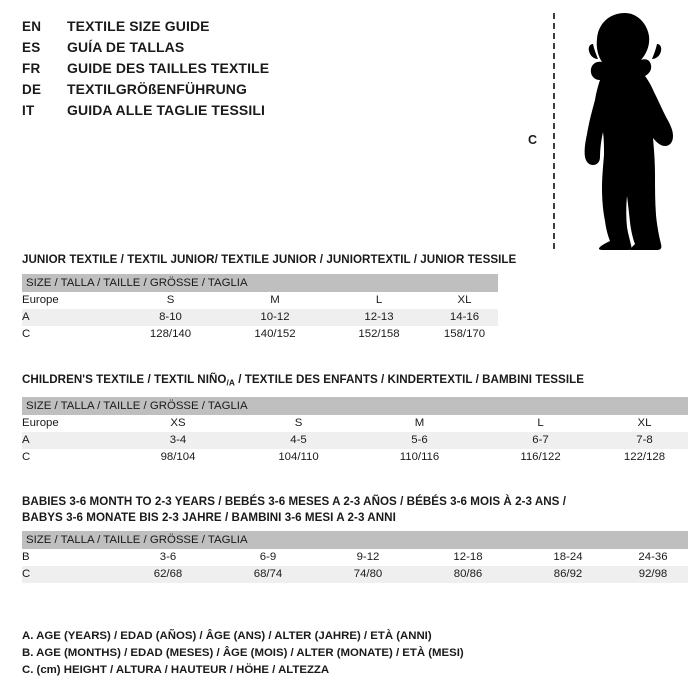 The image size is (700, 700). I want to click on table-cell: 92/98, so click(653, 574).